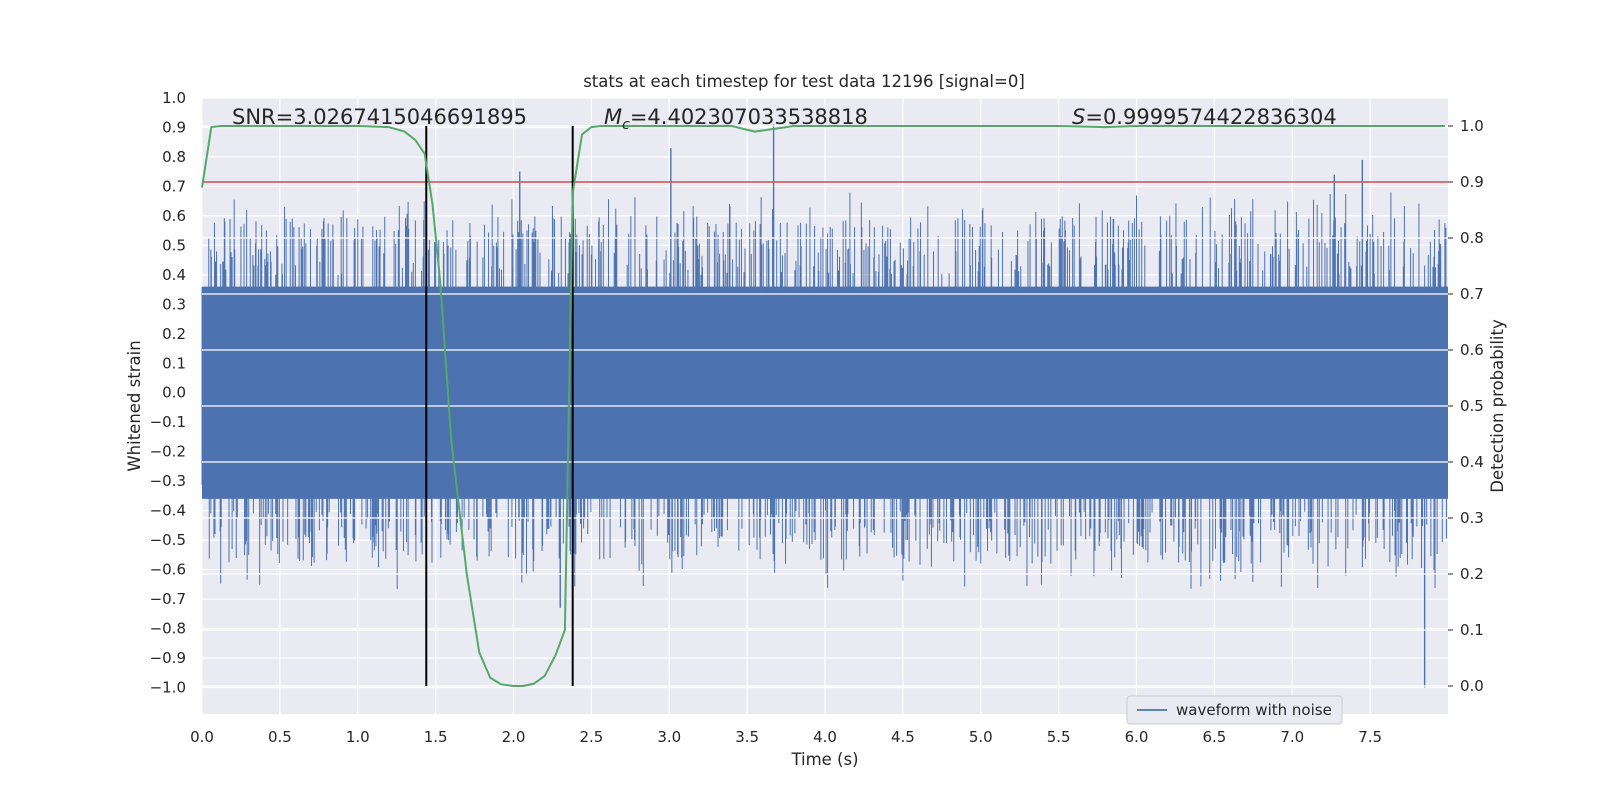 This screenshot has height=800, width=1600. Describe the element at coordinates (981, 737) in the screenshot. I see `x-tick-label: 5.0` at that location.